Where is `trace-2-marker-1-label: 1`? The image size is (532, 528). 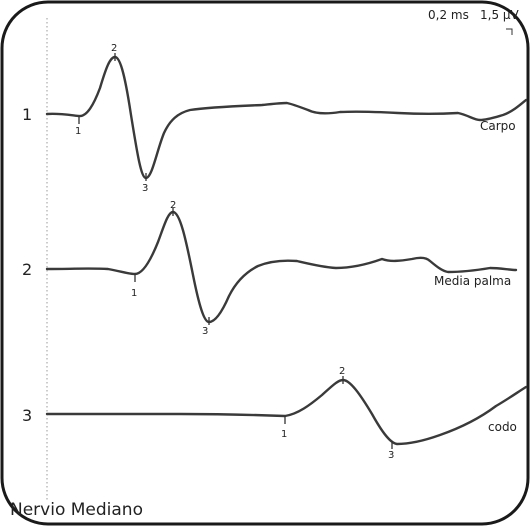 trace-2-marker-1-label: 1 is located at coordinates (134, 293).